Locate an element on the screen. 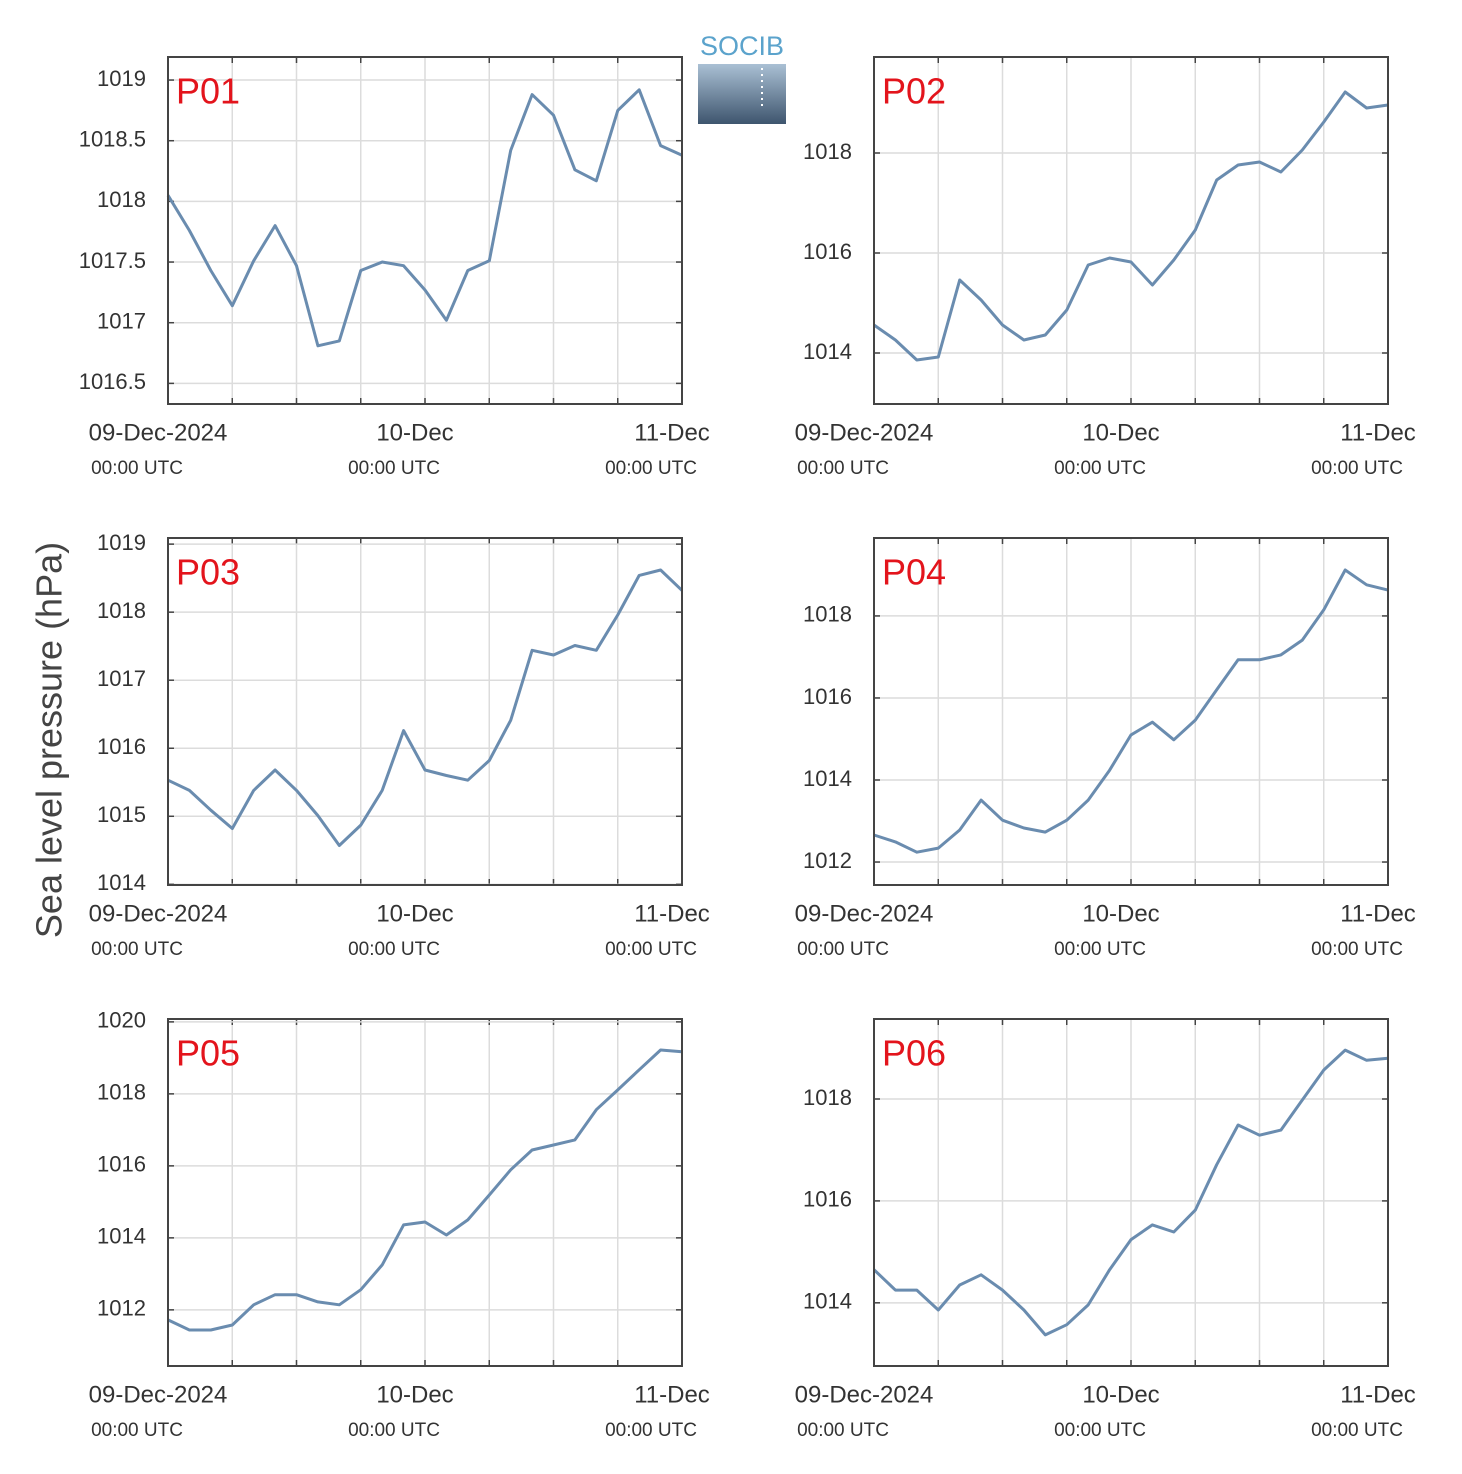  panel-title: P01 is located at coordinates (208, 91).